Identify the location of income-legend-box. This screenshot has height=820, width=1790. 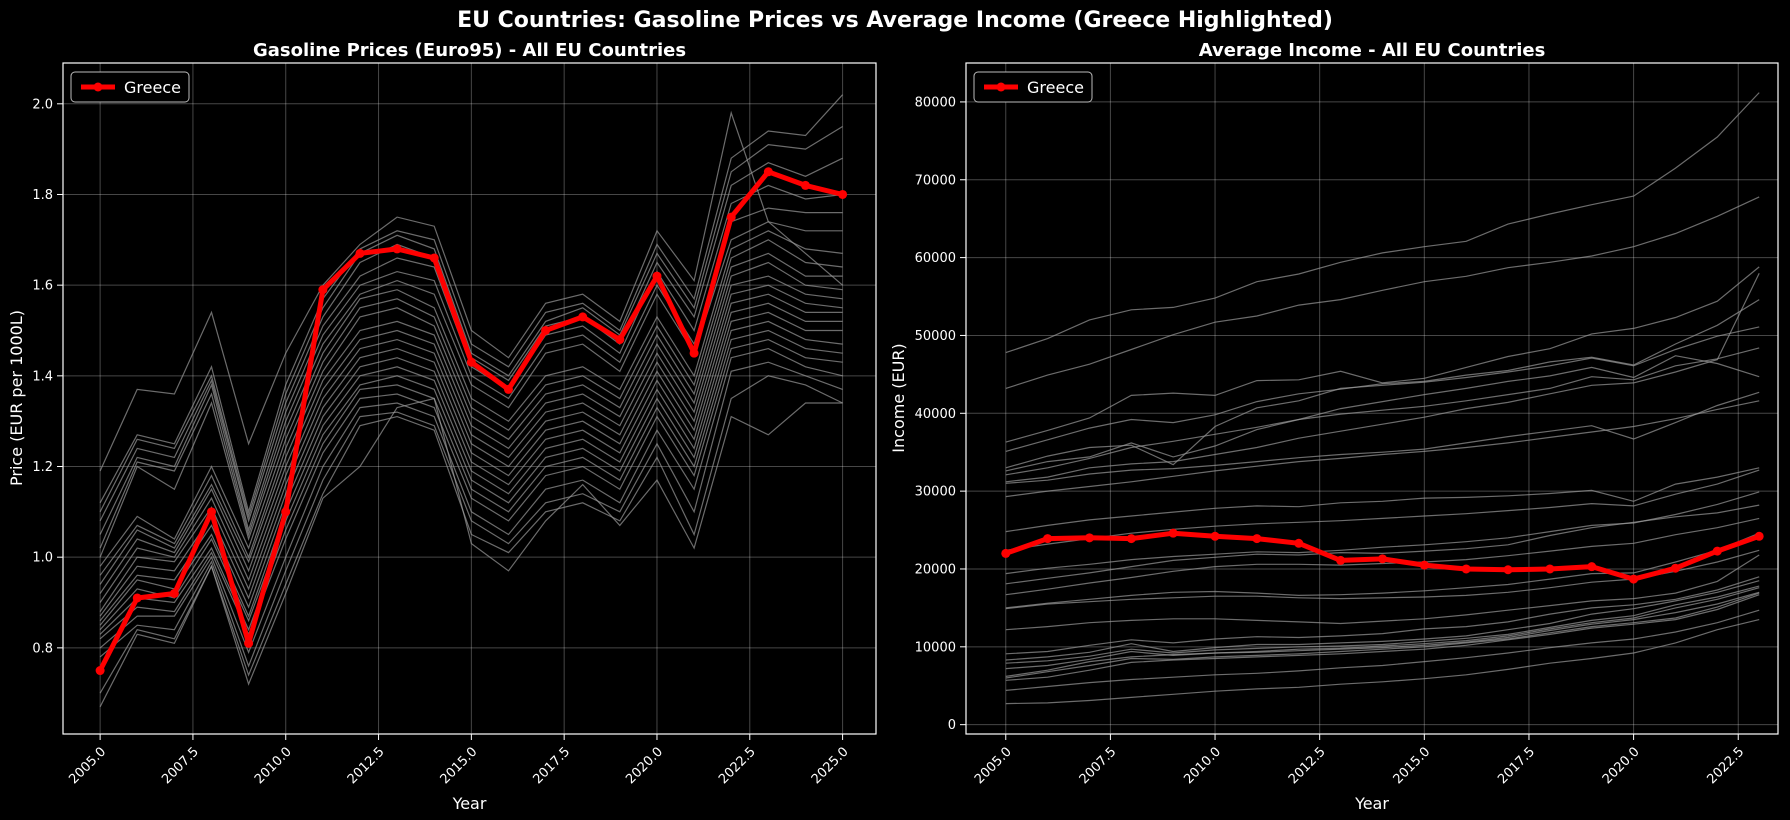
(1033, 87).